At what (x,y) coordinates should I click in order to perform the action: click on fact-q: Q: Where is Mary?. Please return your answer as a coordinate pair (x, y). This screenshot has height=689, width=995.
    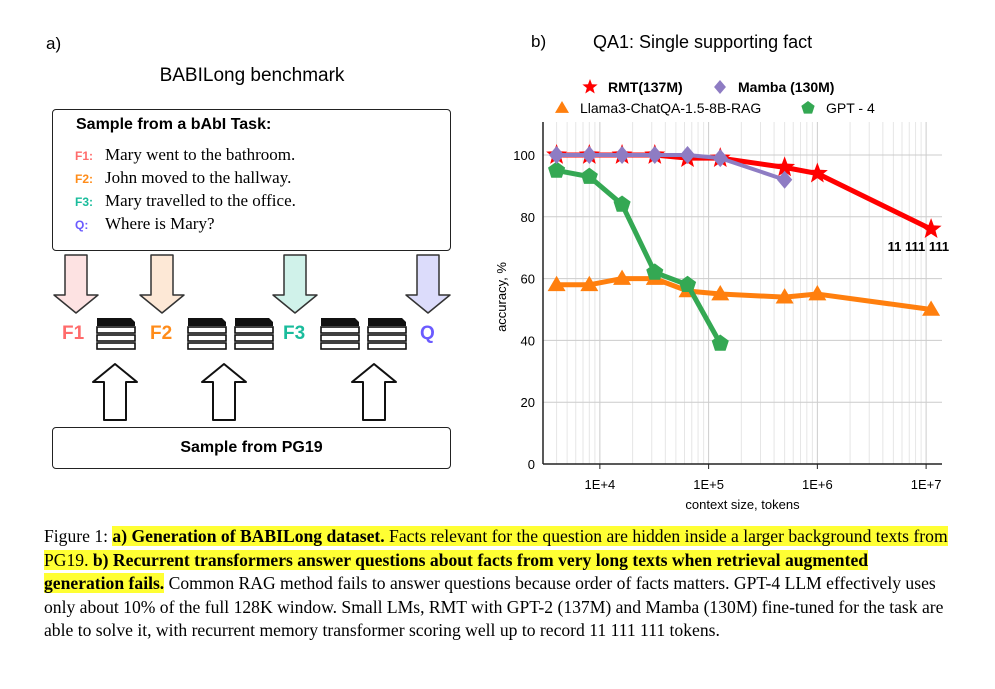
    Looking at the image, I should click on (145, 224).